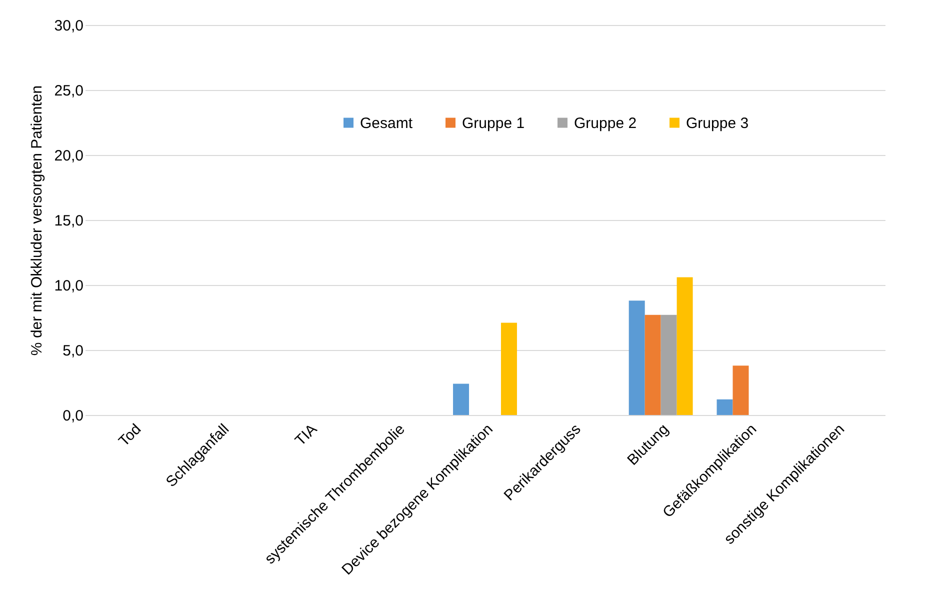  What do you see at coordinates (493, 123) in the screenshot?
I see `legend-label: Gruppe 1` at bounding box center [493, 123].